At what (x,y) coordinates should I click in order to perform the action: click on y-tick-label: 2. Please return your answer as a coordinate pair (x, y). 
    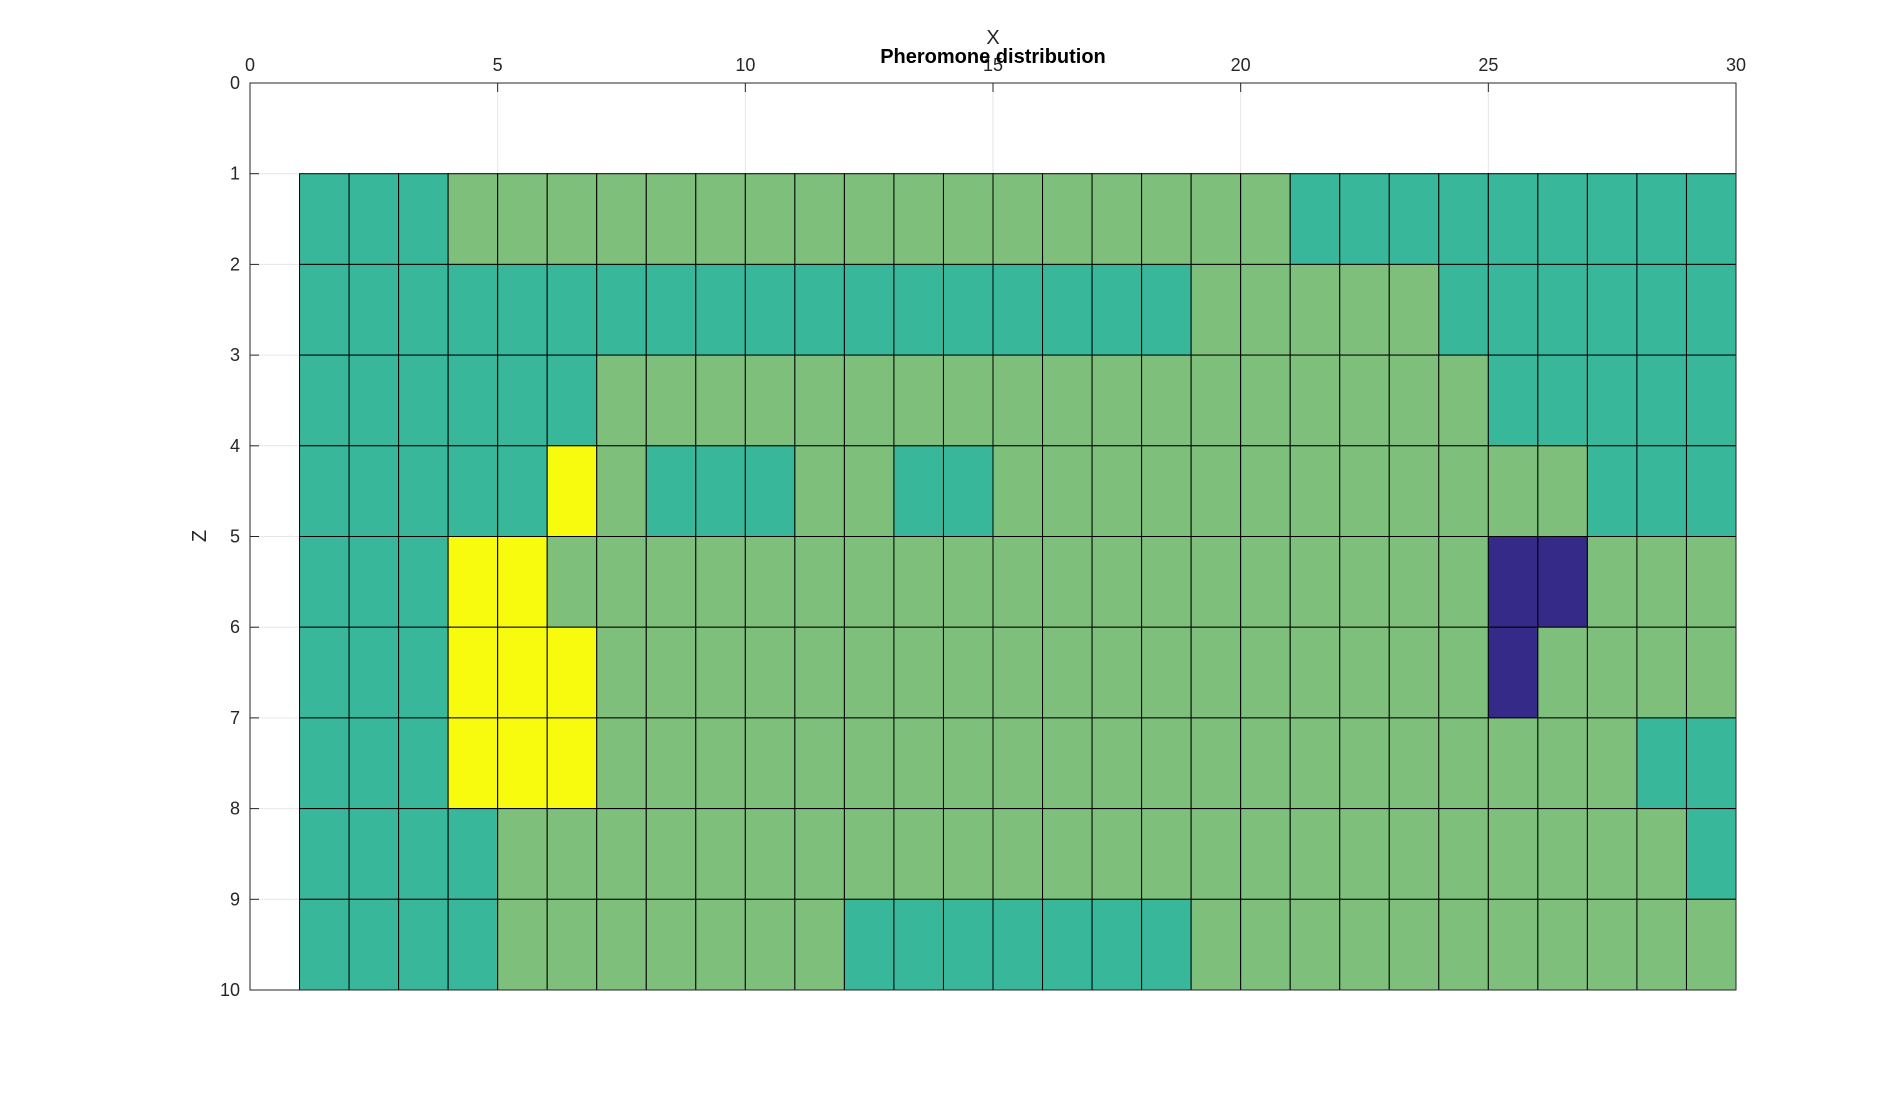
    Looking at the image, I should click on (235, 264).